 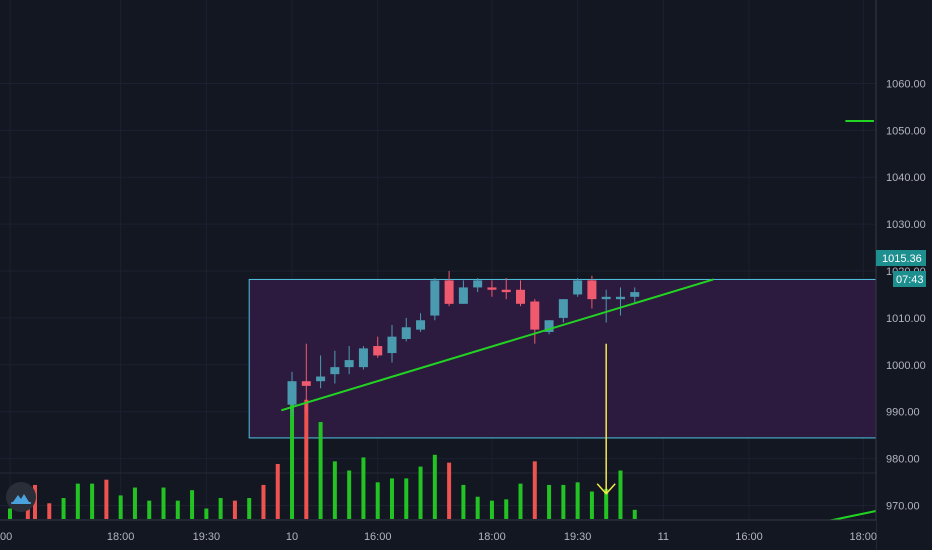 I want to click on tradingview-cloud-icon, so click(x=21, y=499).